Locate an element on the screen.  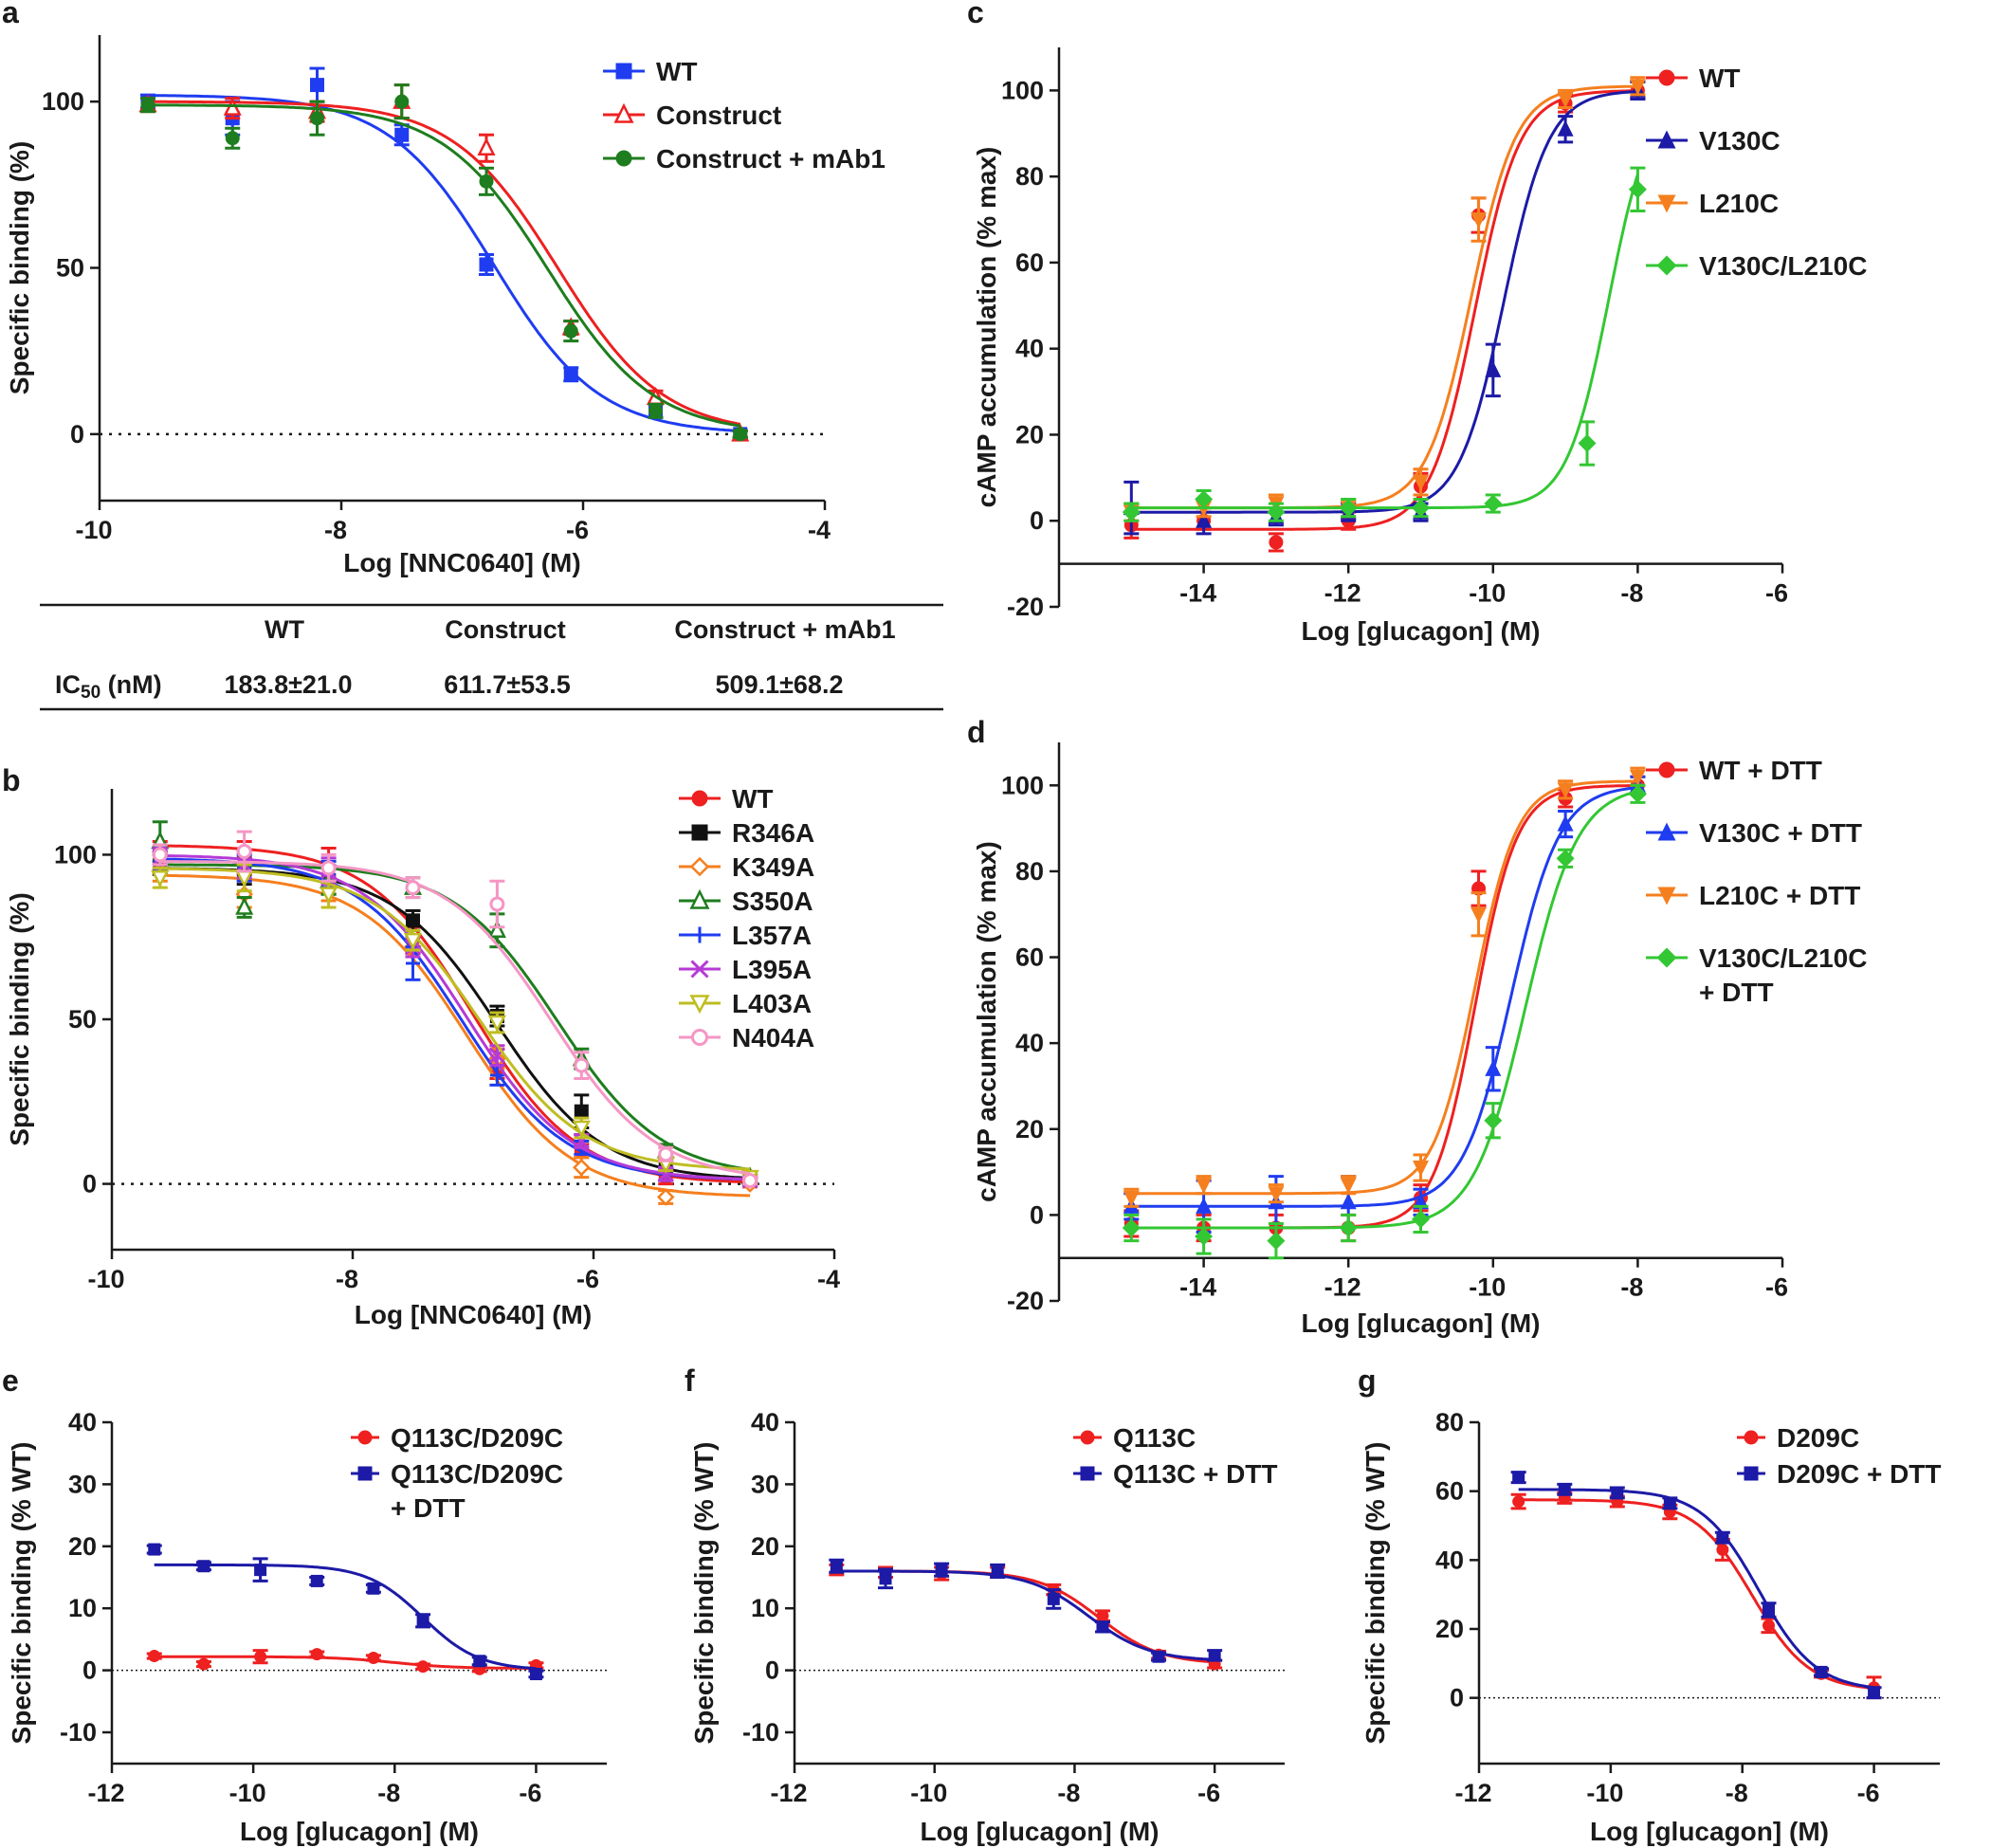
table-header-construct: Construct is located at coordinates (505, 629).